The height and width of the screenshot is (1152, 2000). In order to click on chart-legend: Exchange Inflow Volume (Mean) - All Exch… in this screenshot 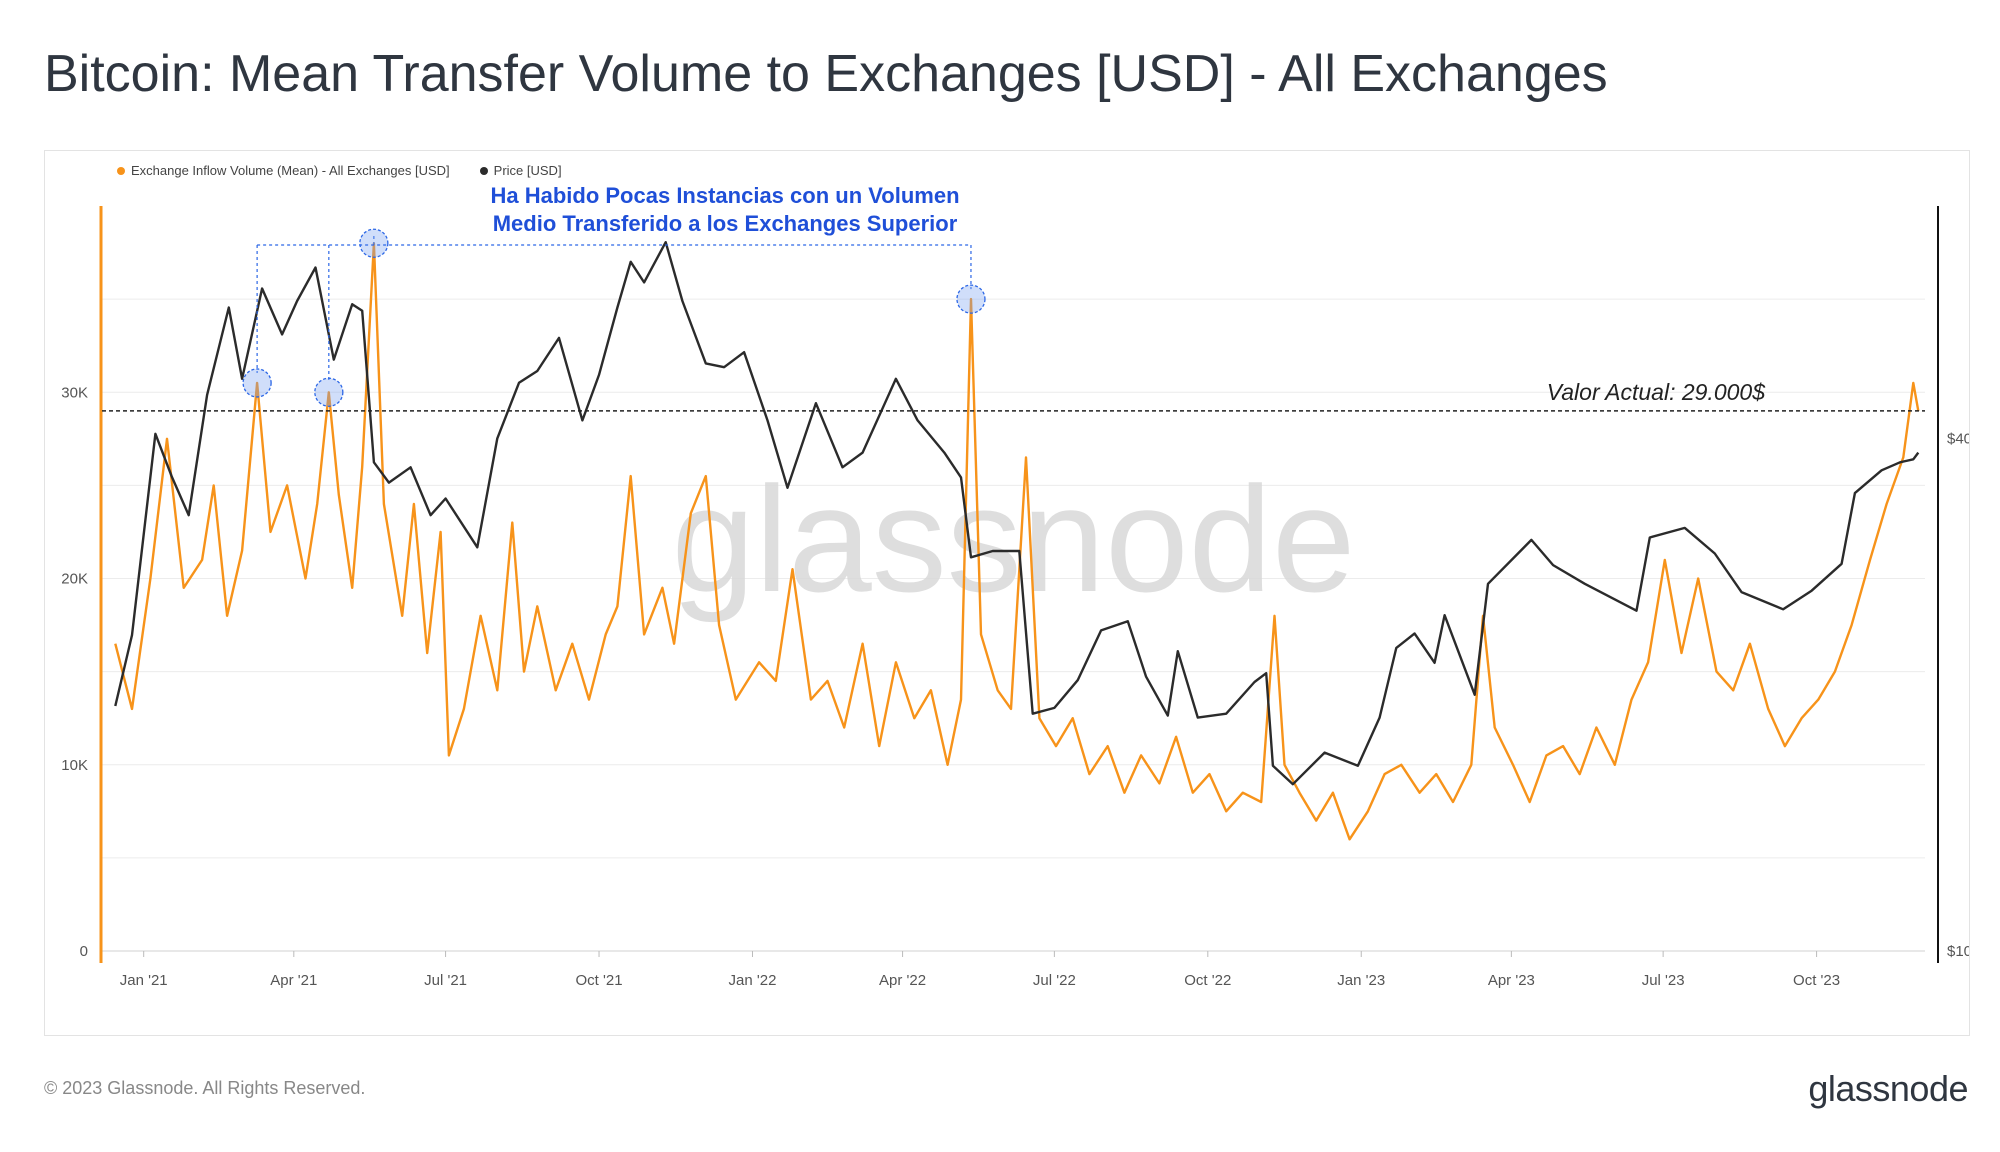, I will do `click(339, 170)`.